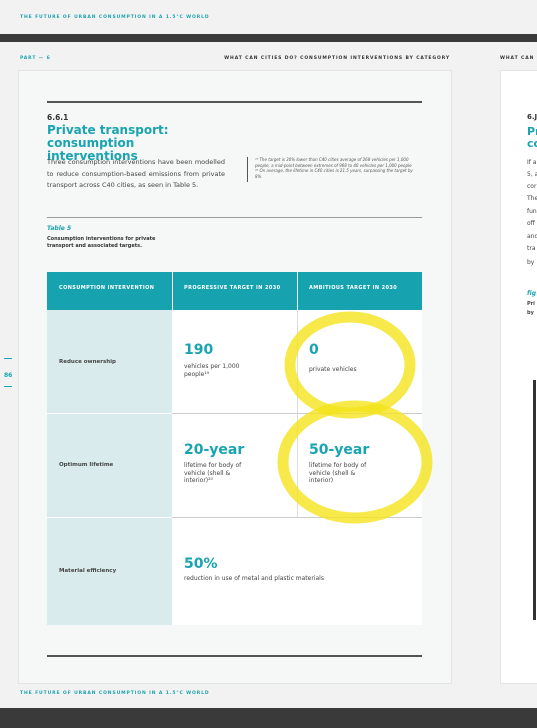 This screenshot has width=537, height=728. Describe the element at coordinates (87, 362) in the screenshot. I see `intervention: Reduce ownership` at that location.